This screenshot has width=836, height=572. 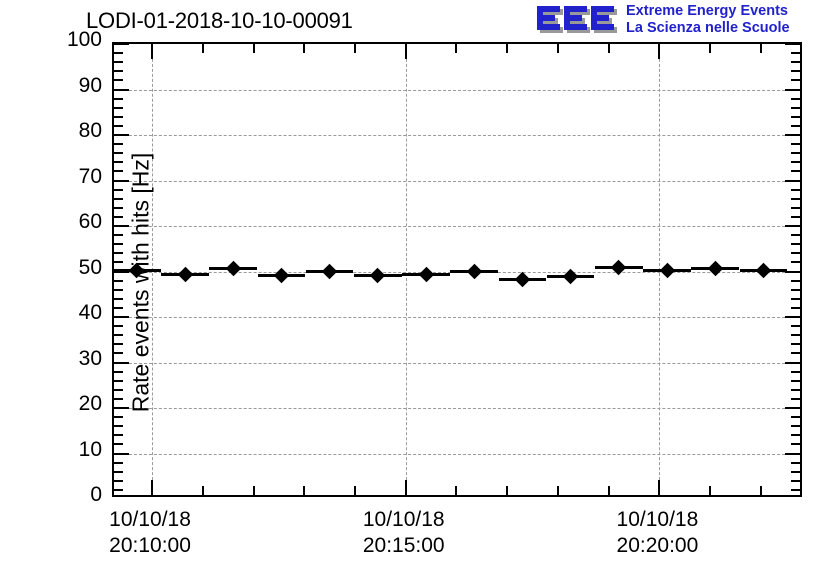 What do you see at coordinates (708, 28) in the screenshot?
I see `eee-logo-line2: La Scienza nelle Scuole` at bounding box center [708, 28].